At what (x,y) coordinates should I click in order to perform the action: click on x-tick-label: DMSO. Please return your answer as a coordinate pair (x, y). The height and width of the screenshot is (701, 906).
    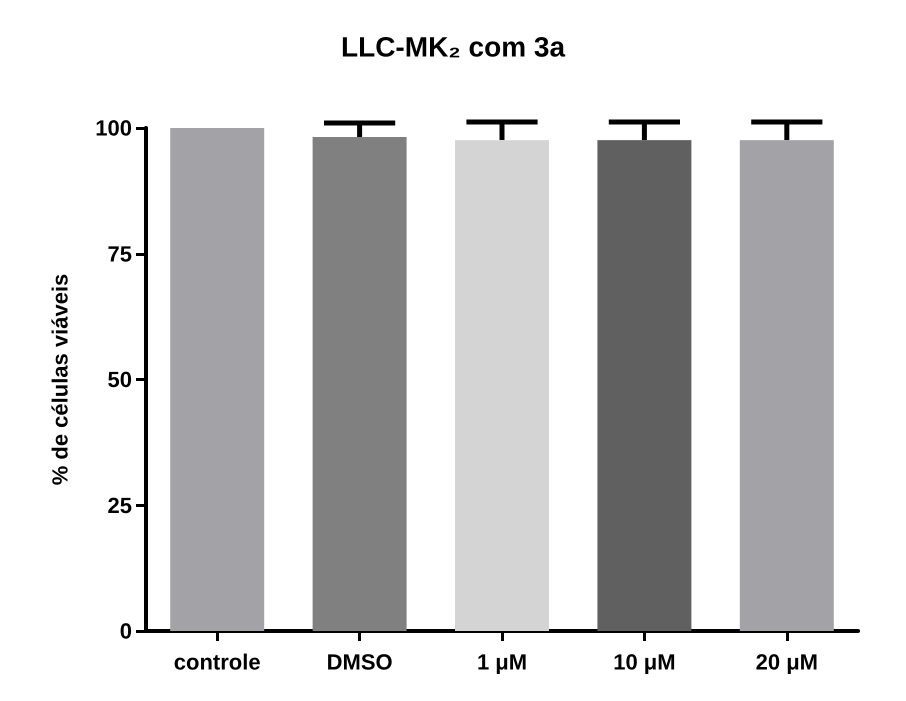
    Looking at the image, I should click on (359, 662).